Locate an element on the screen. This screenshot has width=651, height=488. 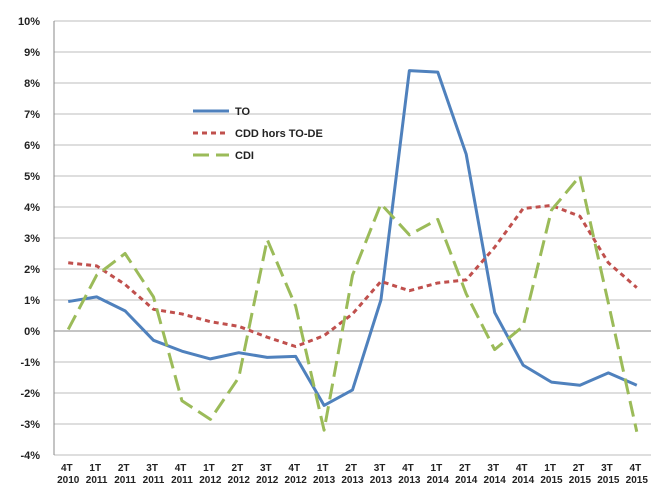
y-tick-label: 1% is located at coordinates (32, 301).